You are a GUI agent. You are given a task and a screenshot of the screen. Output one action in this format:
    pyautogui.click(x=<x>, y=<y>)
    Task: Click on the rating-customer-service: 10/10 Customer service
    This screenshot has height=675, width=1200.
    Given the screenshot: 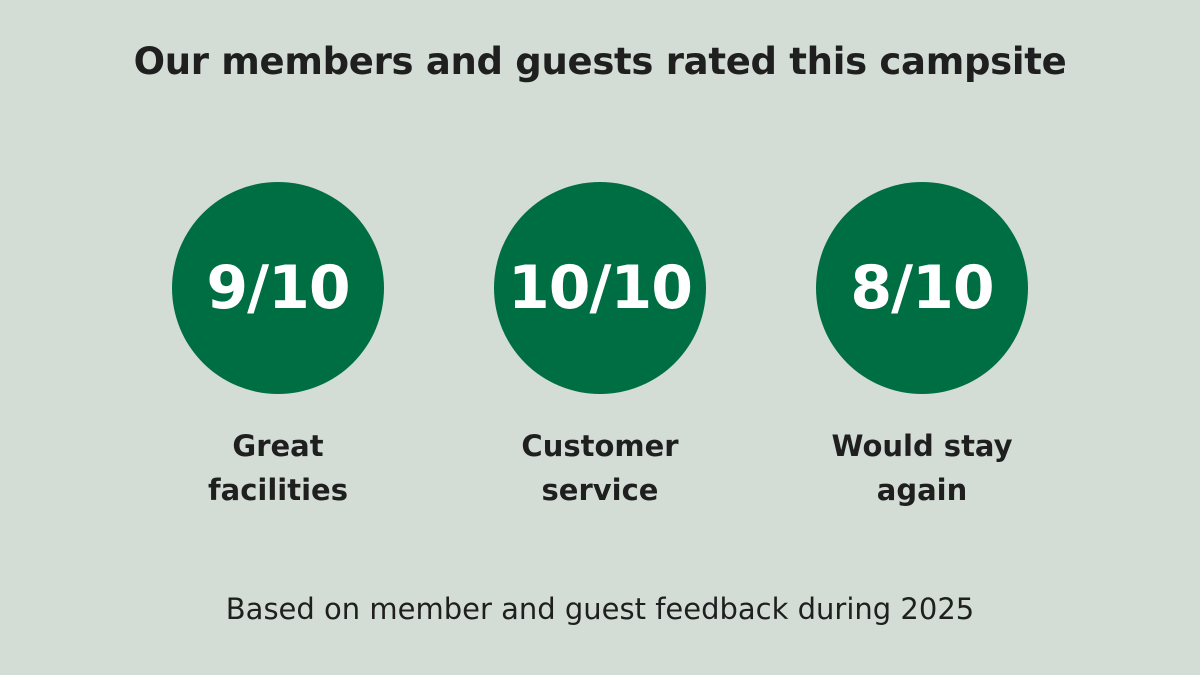 What is the action you would take?
    pyautogui.click(x=600, y=347)
    